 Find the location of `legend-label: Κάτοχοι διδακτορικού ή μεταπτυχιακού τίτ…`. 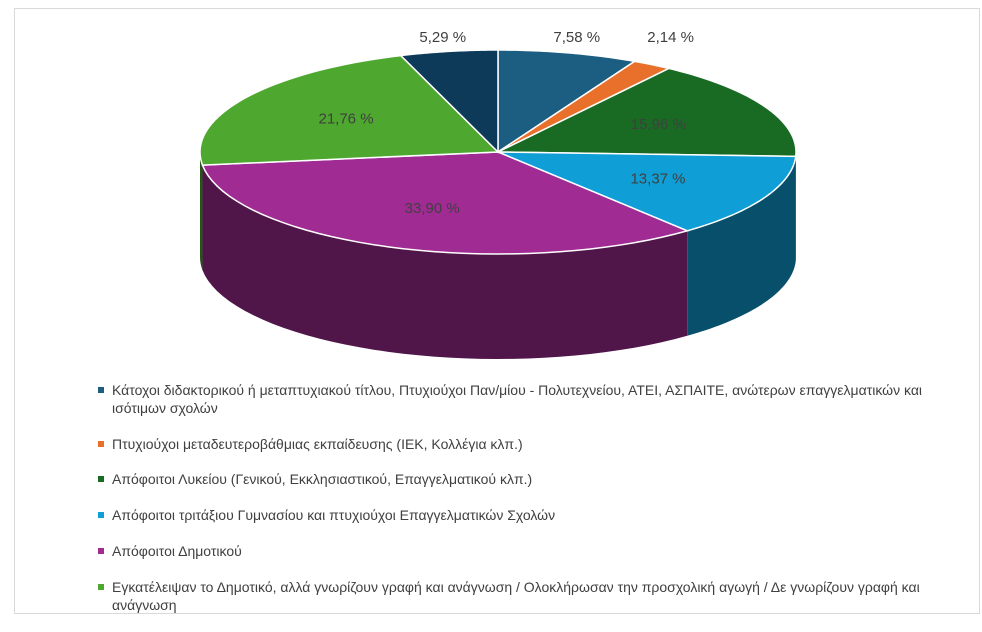

legend-label: Κάτοχοι διδακτορικού ή μεταπτυχιακού τίτ… is located at coordinates (517, 399).